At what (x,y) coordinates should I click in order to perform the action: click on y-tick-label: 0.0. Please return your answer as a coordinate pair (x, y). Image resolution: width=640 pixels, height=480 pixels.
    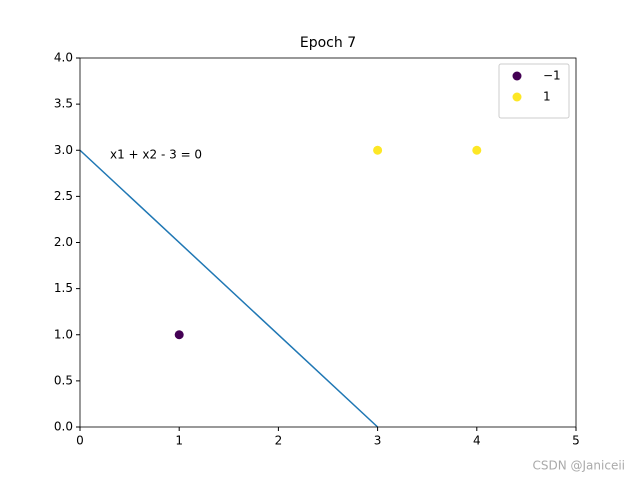
    Looking at the image, I should click on (63, 427).